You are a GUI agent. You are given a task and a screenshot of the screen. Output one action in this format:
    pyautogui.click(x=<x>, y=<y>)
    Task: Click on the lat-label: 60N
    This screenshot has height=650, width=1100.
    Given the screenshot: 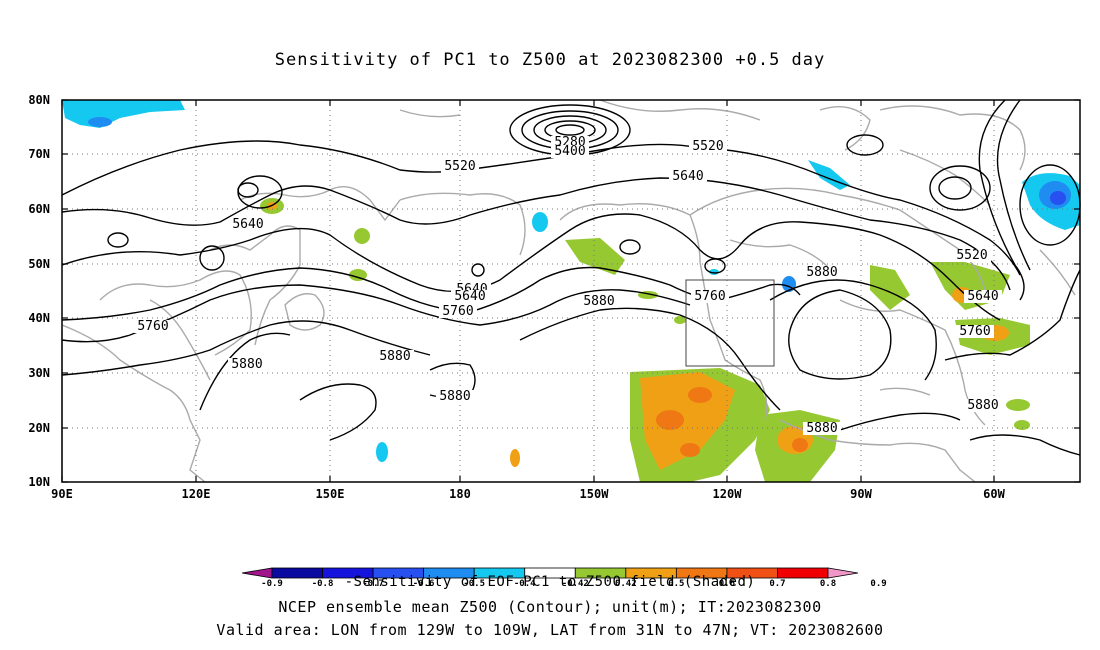 What is the action you would take?
    pyautogui.click(x=39, y=209)
    